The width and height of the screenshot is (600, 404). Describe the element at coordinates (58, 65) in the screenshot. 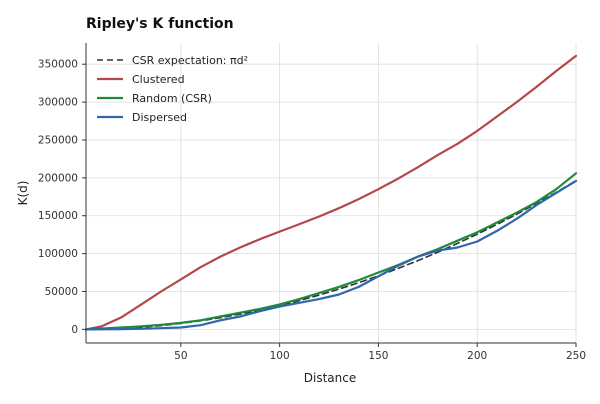

I see `y-tick-label: 350000` at that location.